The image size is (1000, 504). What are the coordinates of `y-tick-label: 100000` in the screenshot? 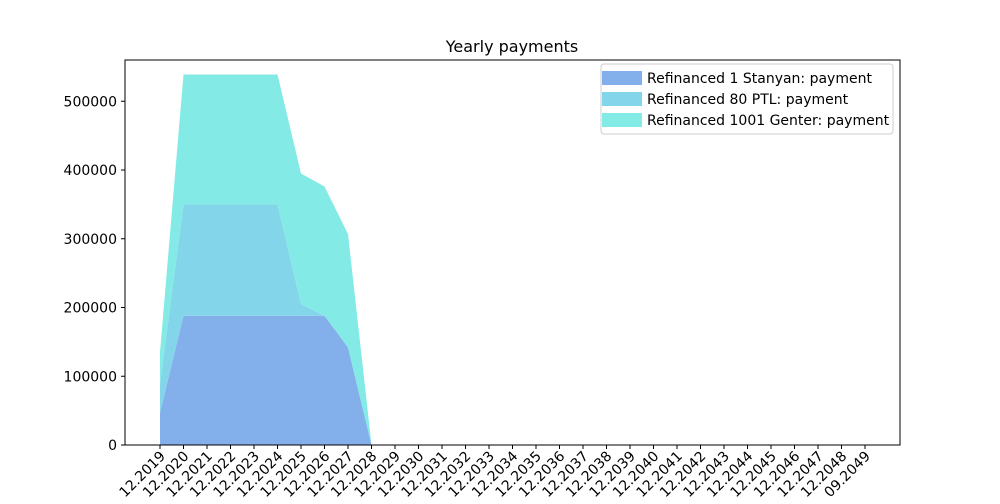 It's located at (90, 377).